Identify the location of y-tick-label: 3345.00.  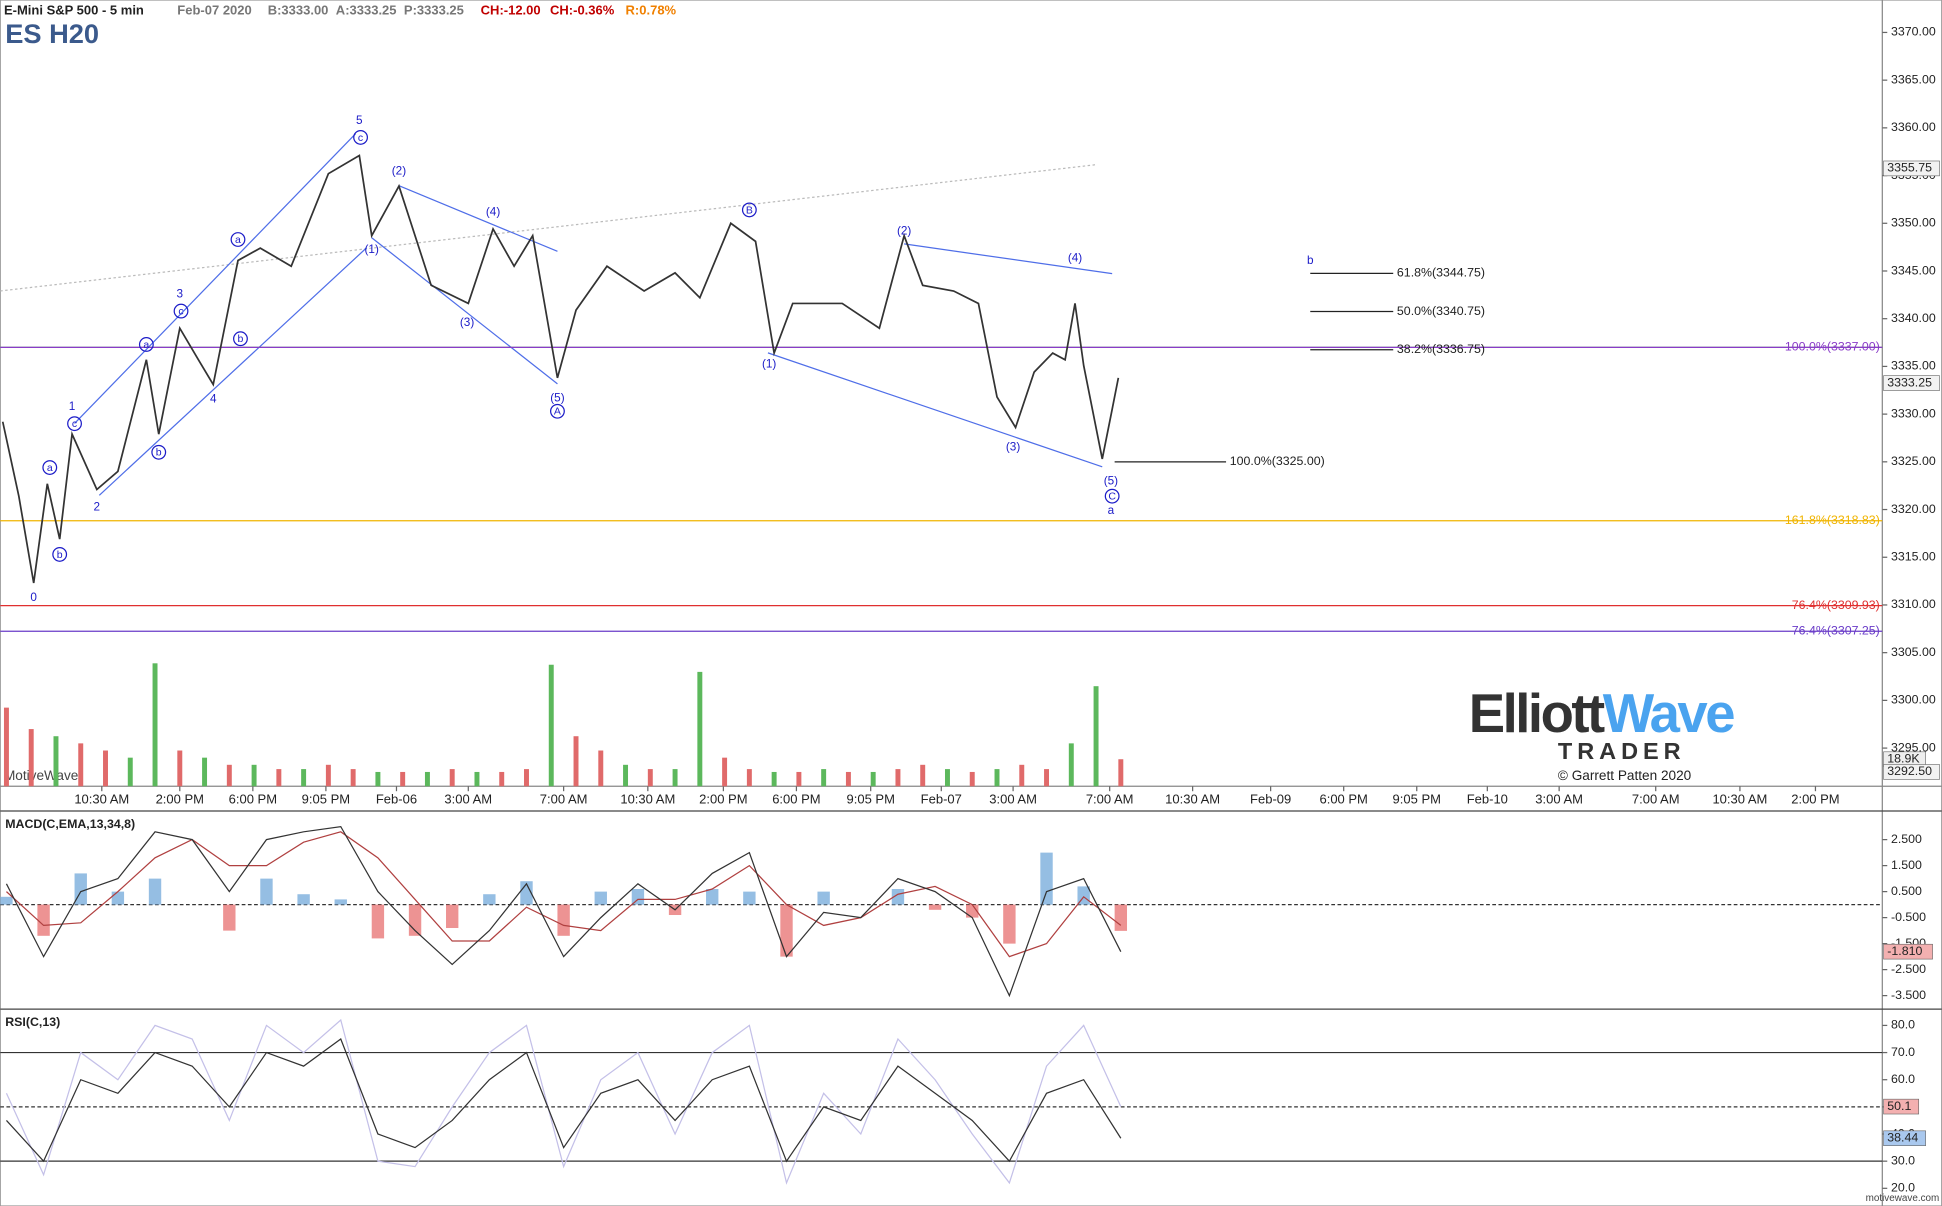
(1913, 270).